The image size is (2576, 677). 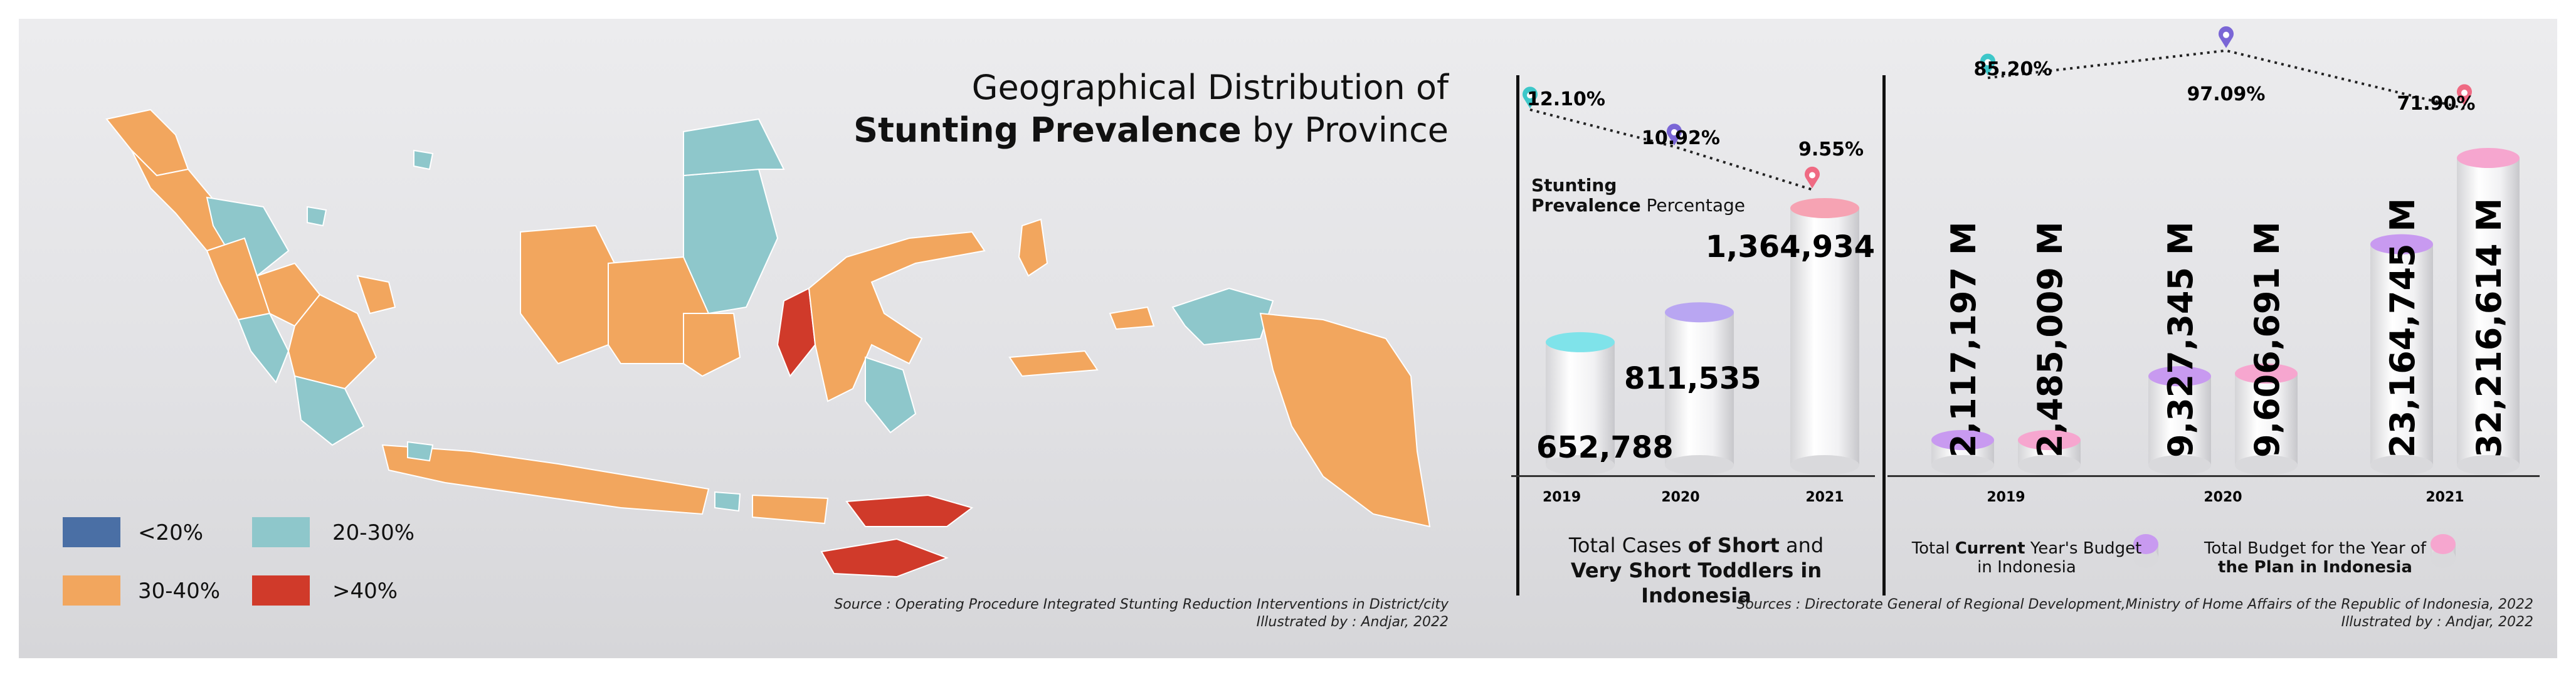 I want to click on cases-pin-2020, so click(x=1674, y=134).